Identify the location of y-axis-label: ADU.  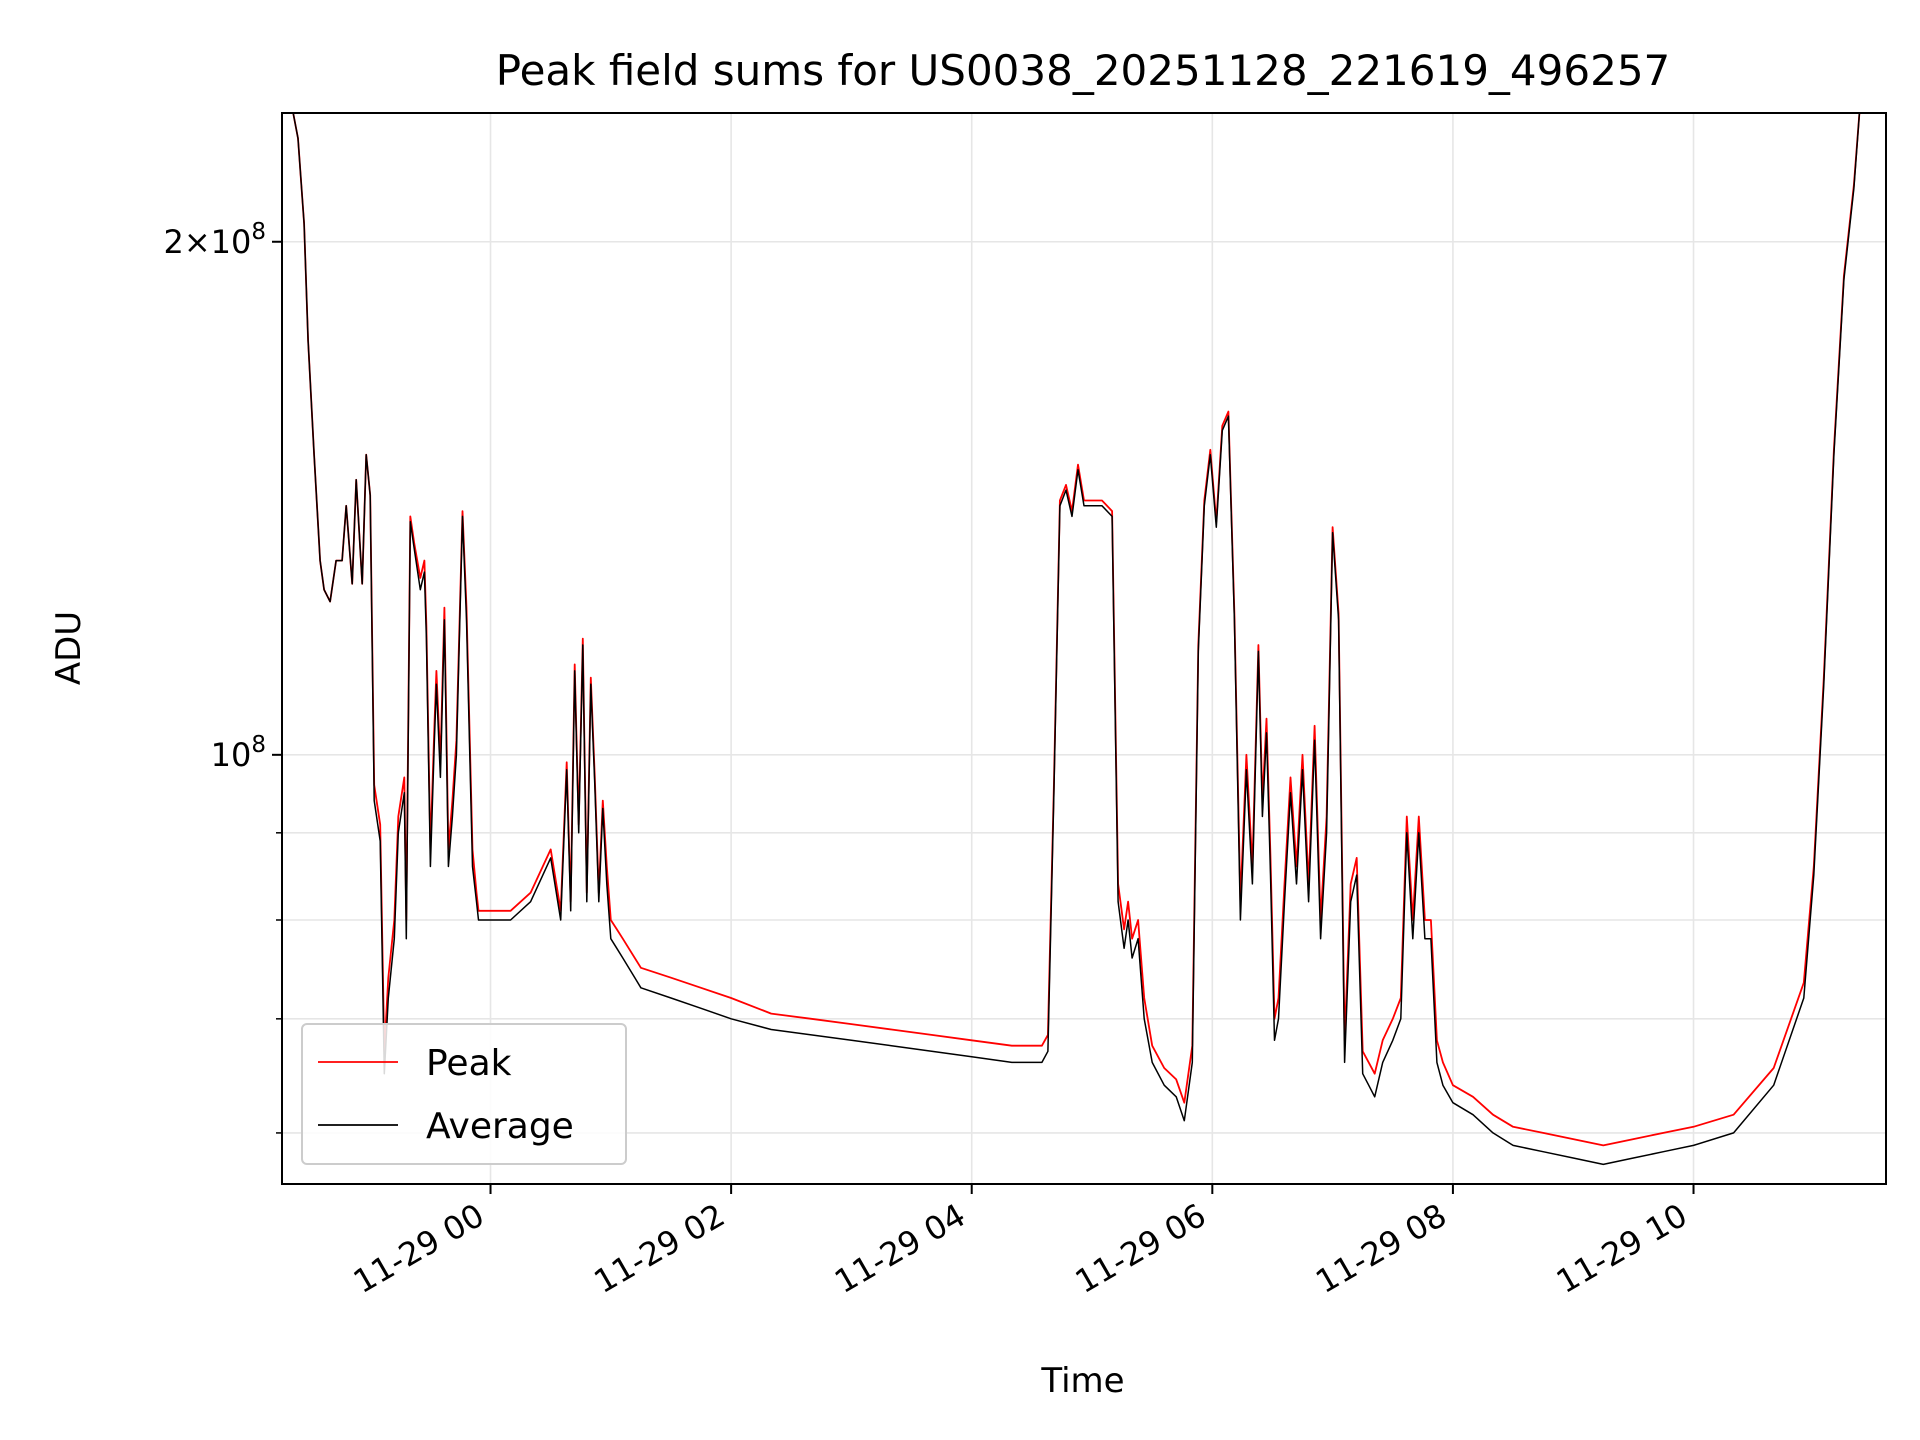
(69, 648).